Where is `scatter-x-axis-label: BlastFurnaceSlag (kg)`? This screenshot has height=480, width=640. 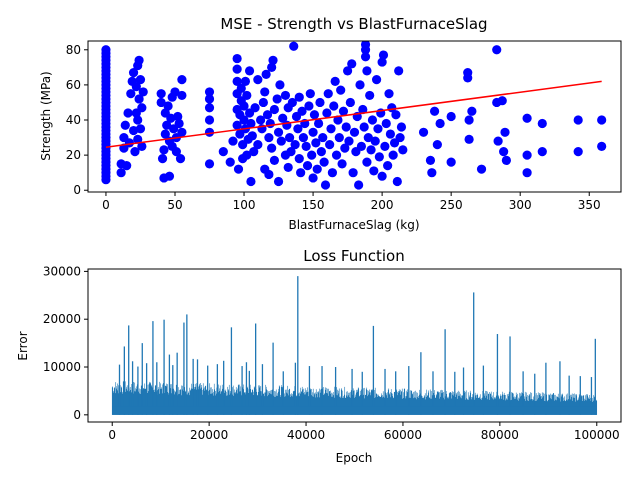
scatter-x-axis-label: BlastFurnaceSlag (kg) is located at coordinates (353, 225).